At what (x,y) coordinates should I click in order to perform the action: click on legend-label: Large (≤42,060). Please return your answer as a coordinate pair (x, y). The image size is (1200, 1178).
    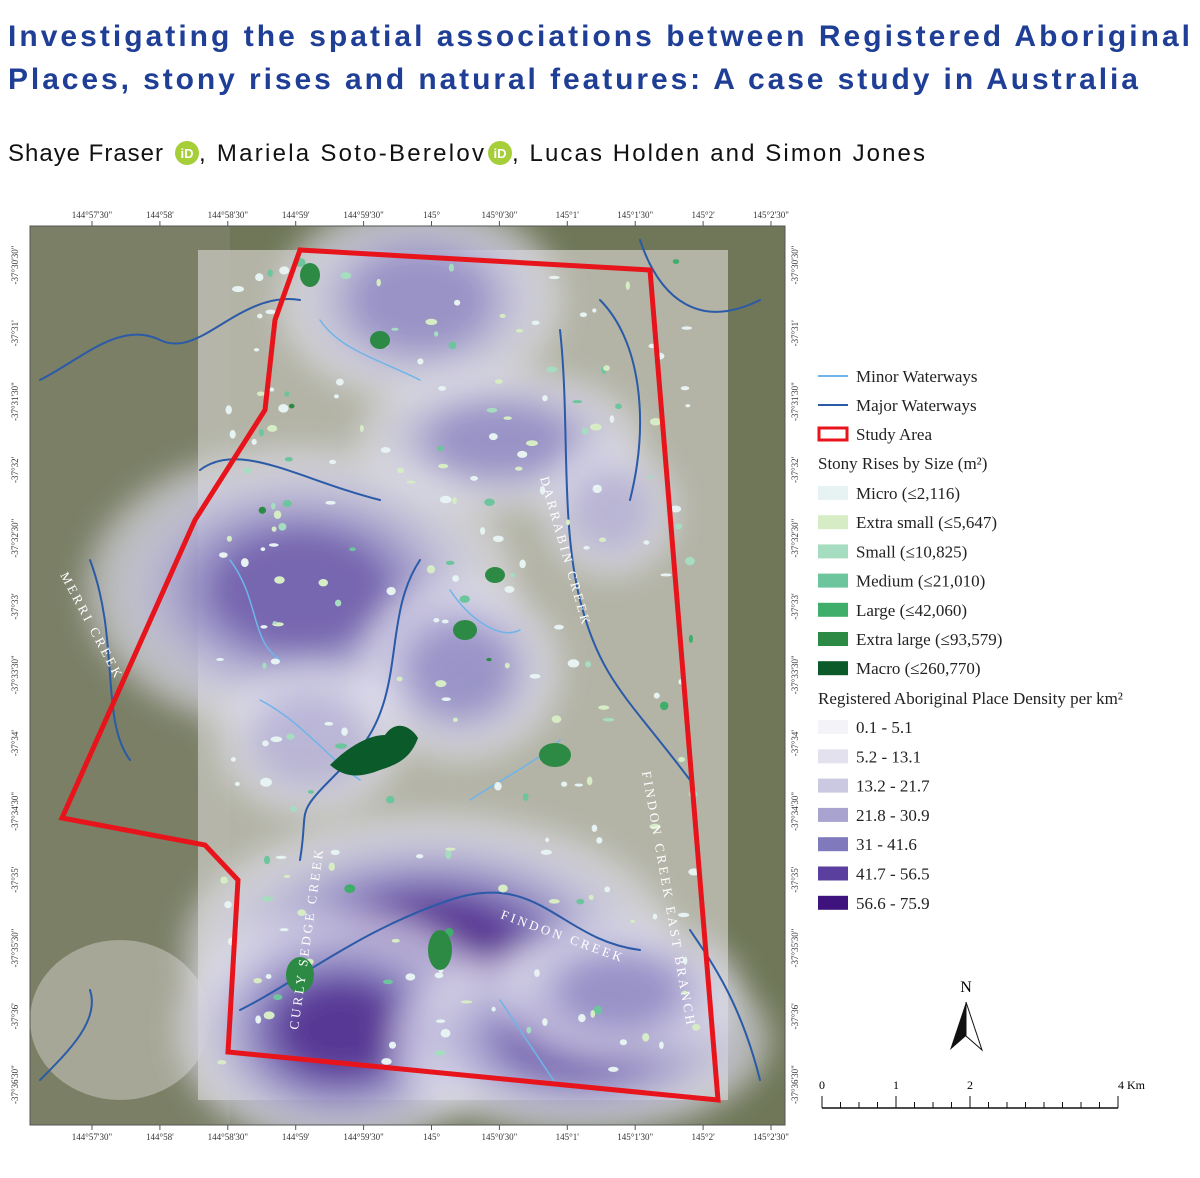
    Looking at the image, I should click on (911, 610).